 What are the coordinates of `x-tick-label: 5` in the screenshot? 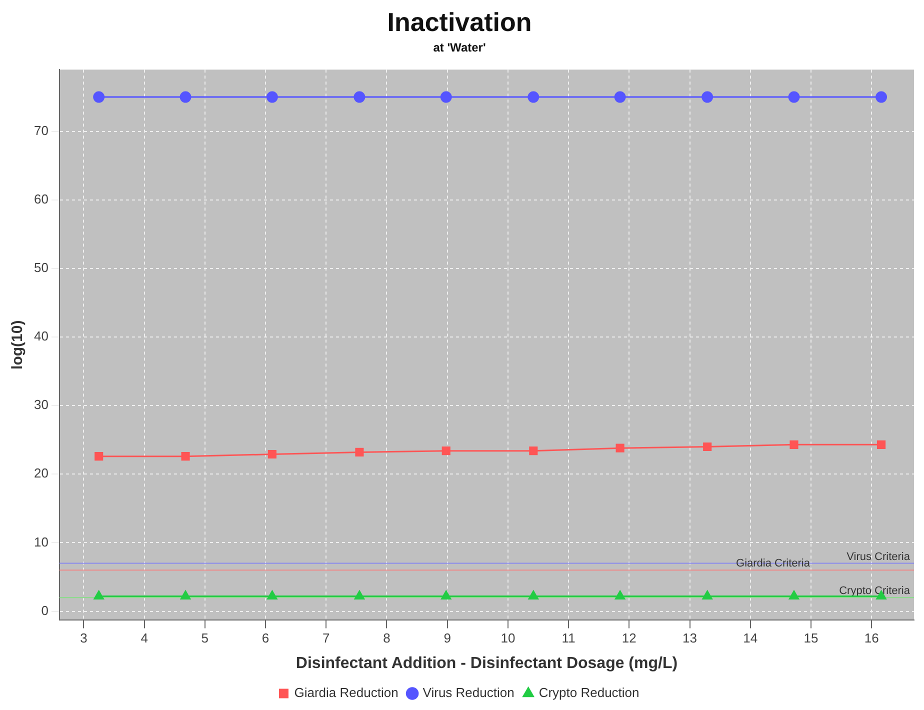 It's located at (205, 638).